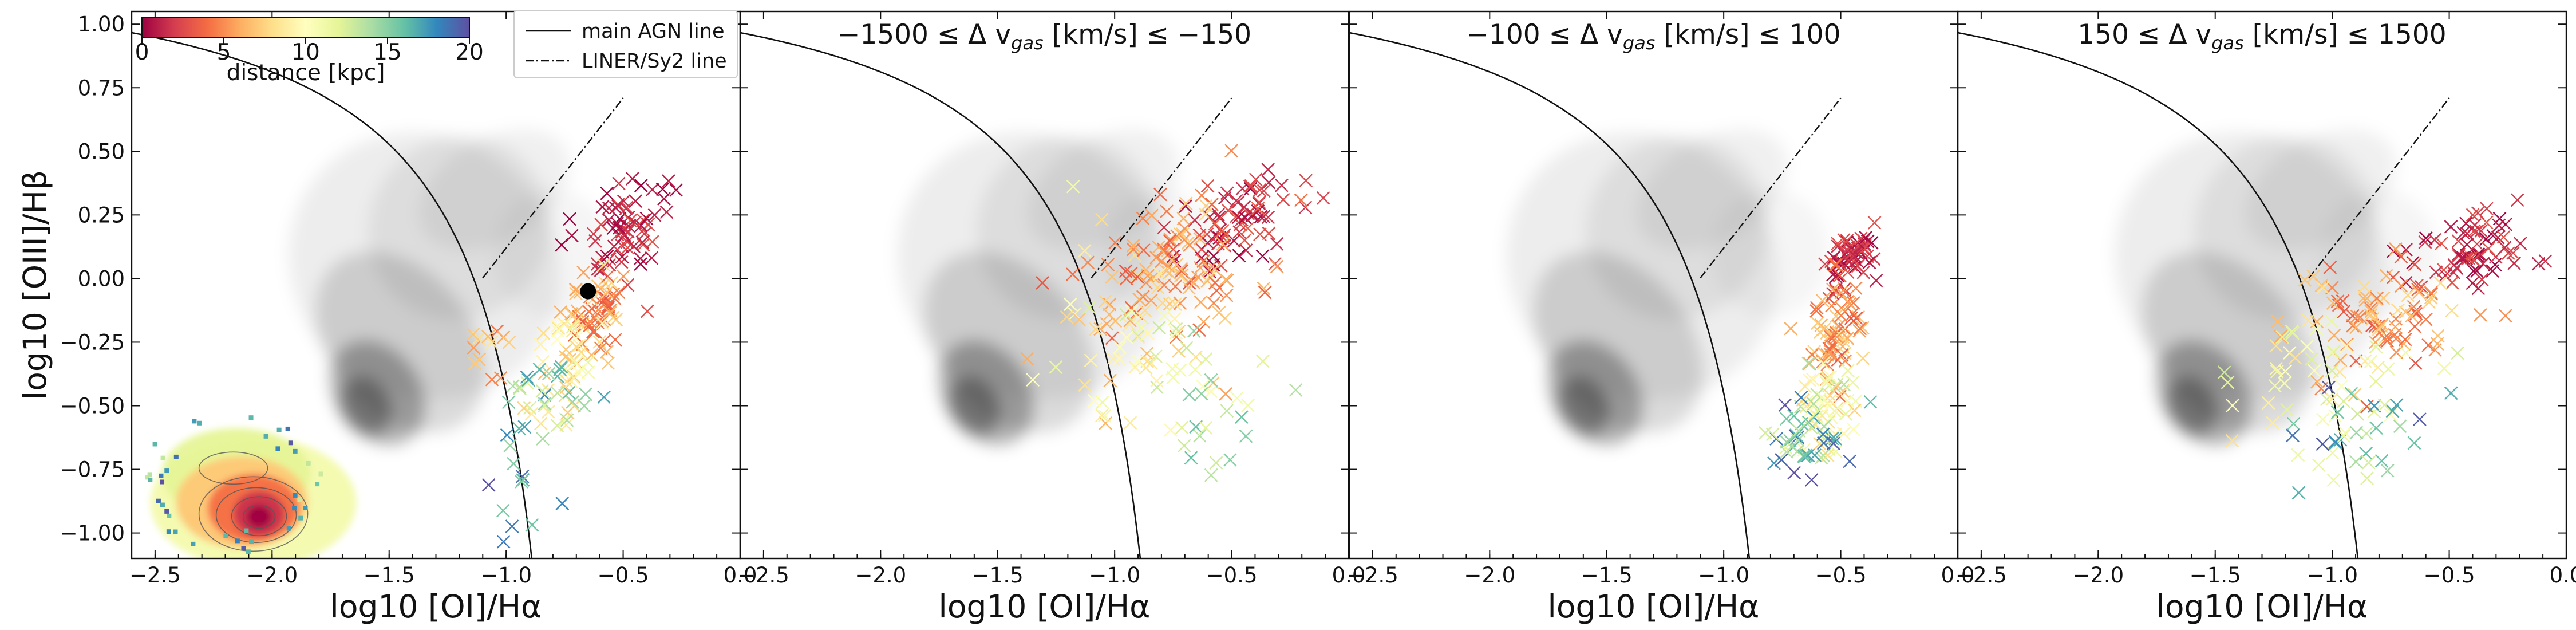 The image size is (2576, 630). What do you see at coordinates (309, 52) in the screenshot?
I see `colorbar: 0 5 10 15 20 distance [kpc]` at bounding box center [309, 52].